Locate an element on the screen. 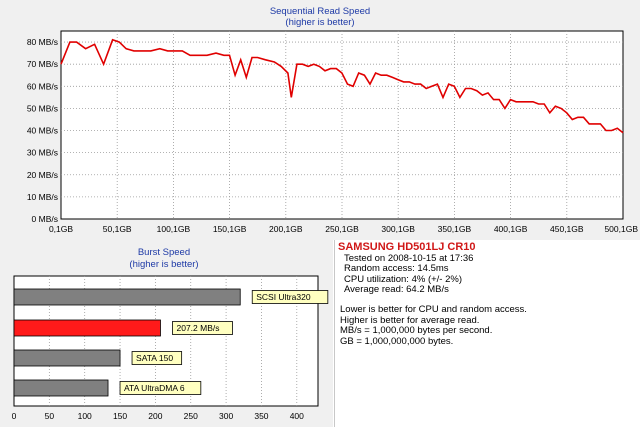 The height and width of the screenshot is (427, 640). seq-x-tick-label: 350,1GB is located at coordinates (455, 229).